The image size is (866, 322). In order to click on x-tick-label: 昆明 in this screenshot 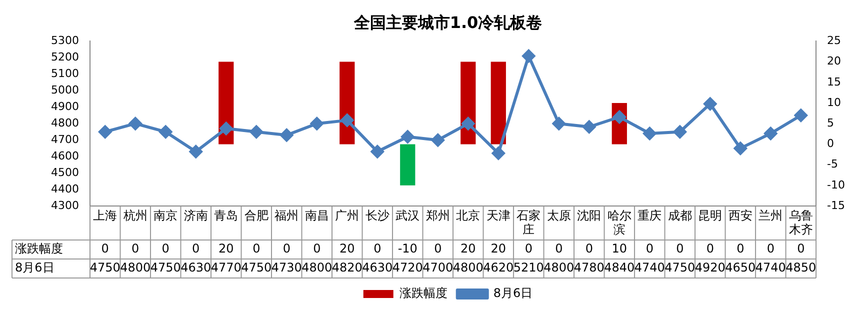, I will do `click(710, 215)`.